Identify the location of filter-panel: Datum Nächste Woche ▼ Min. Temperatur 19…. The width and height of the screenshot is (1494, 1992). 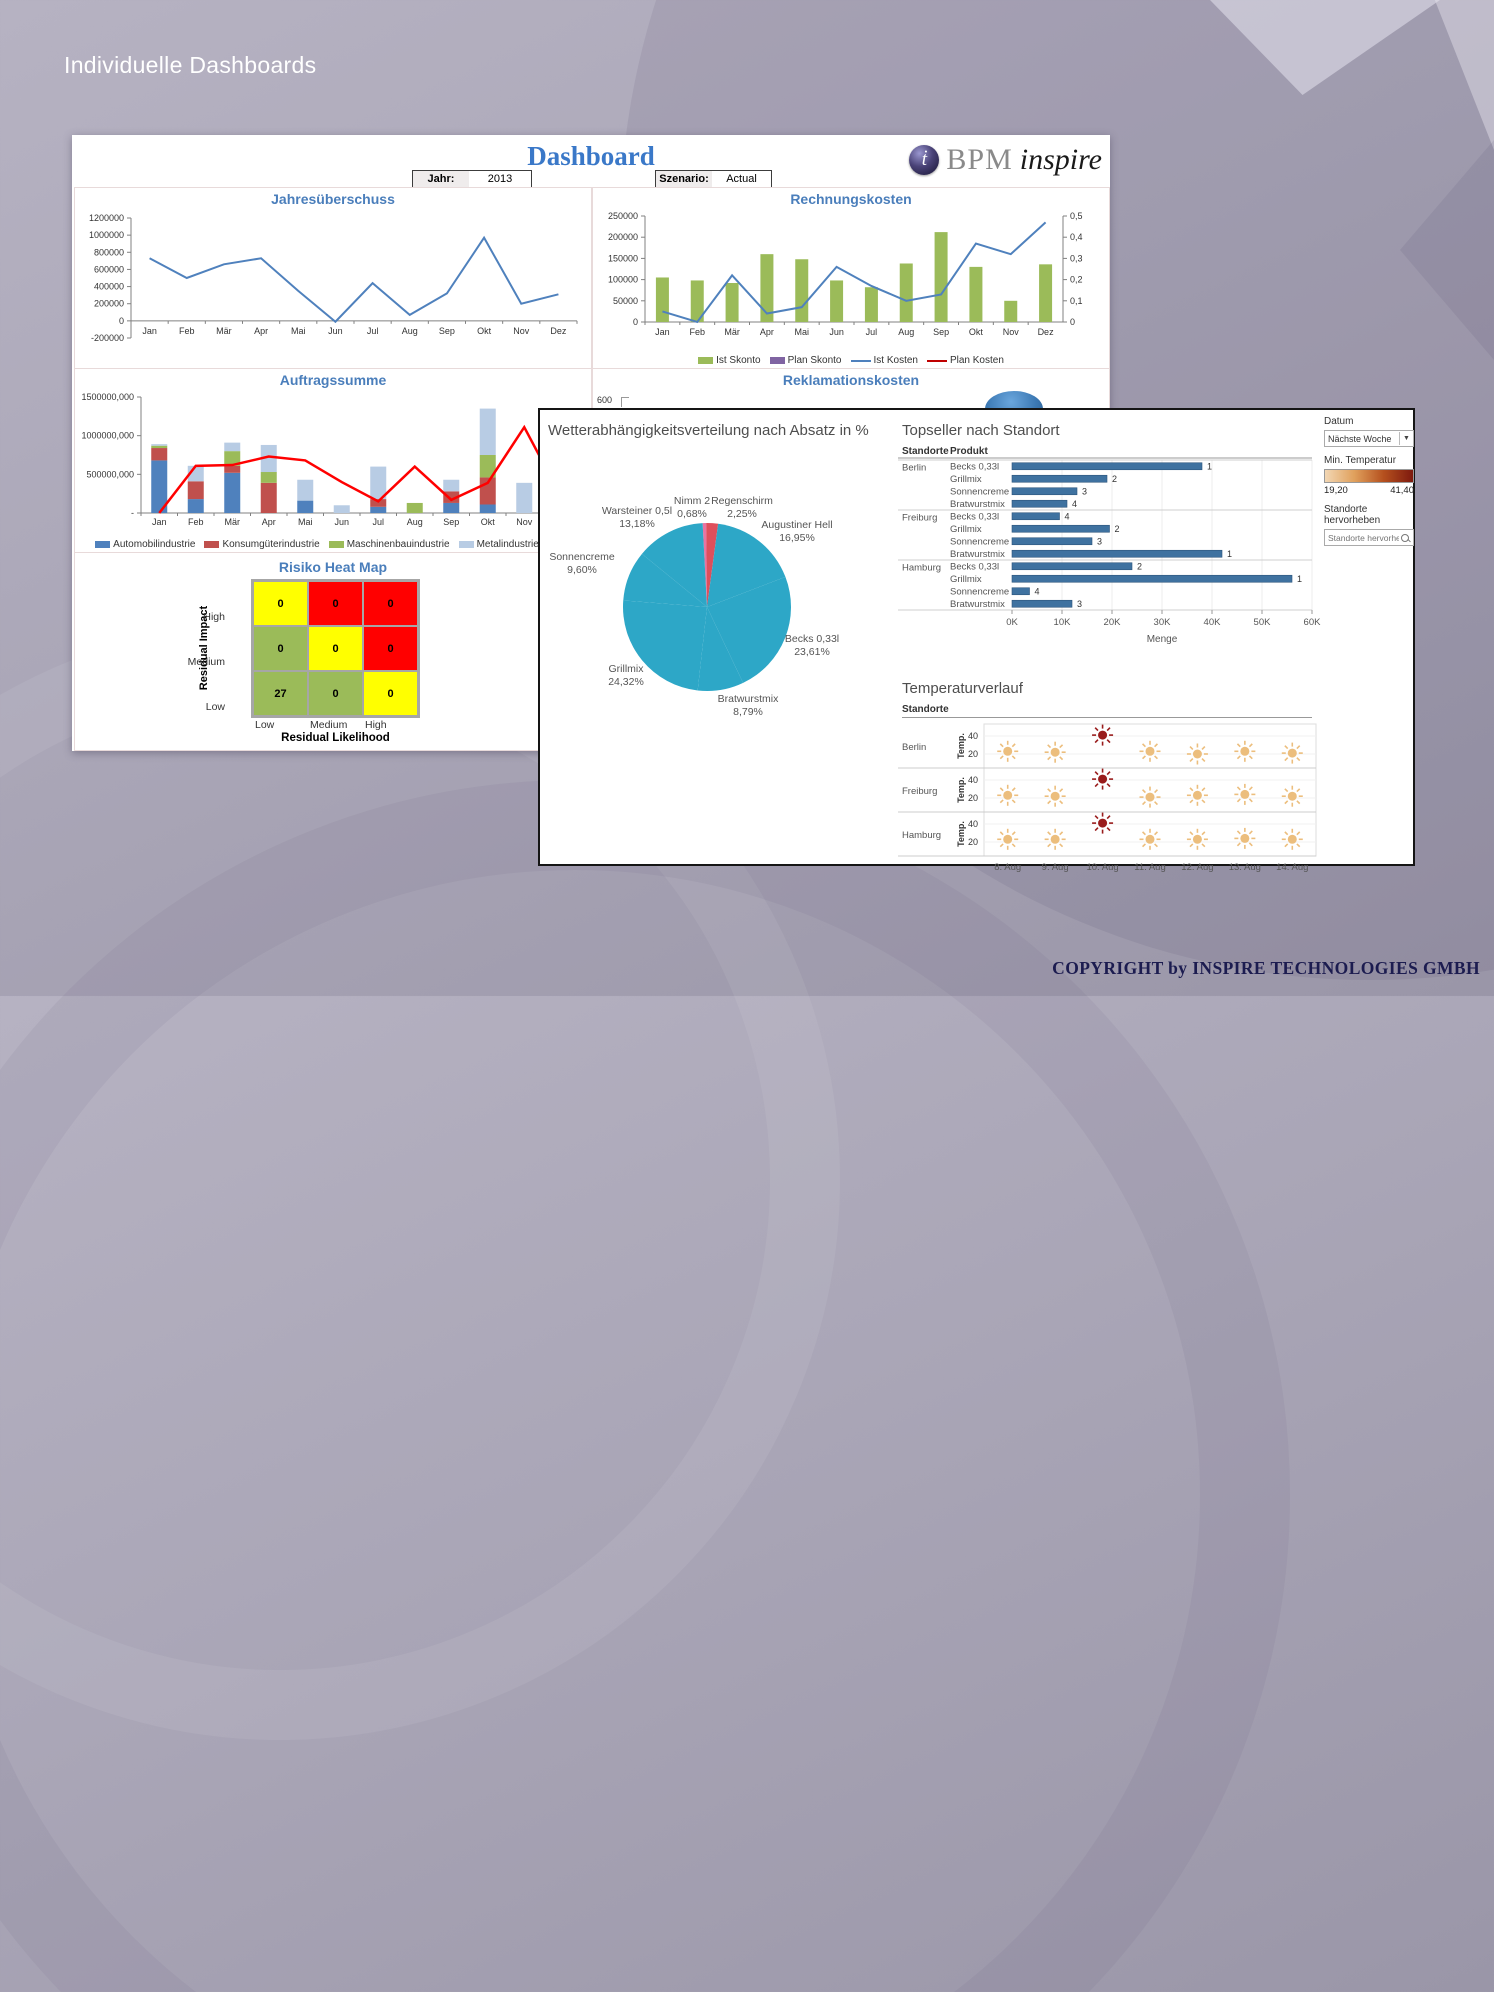
(1369, 481).